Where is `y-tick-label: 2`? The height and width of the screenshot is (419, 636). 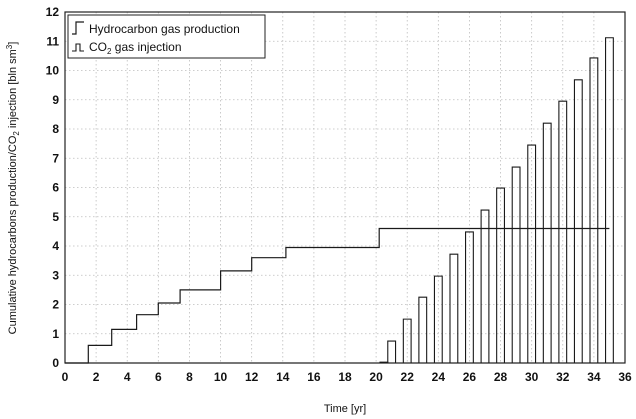
y-tick-label: 2 is located at coordinates (55, 305).